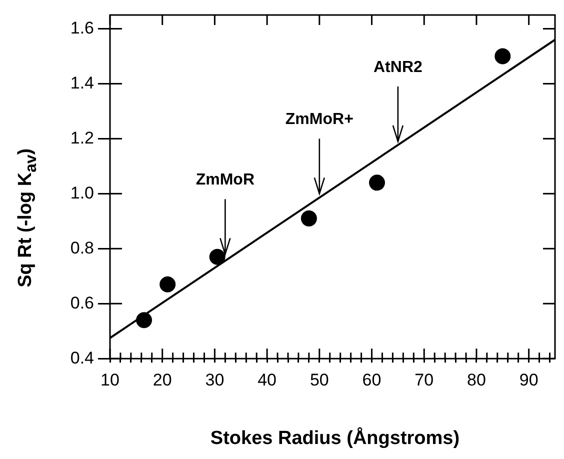 The image size is (564, 459). Describe the element at coordinates (82, 138) in the screenshot. I see `y-tick-label: 1.2` at that location.